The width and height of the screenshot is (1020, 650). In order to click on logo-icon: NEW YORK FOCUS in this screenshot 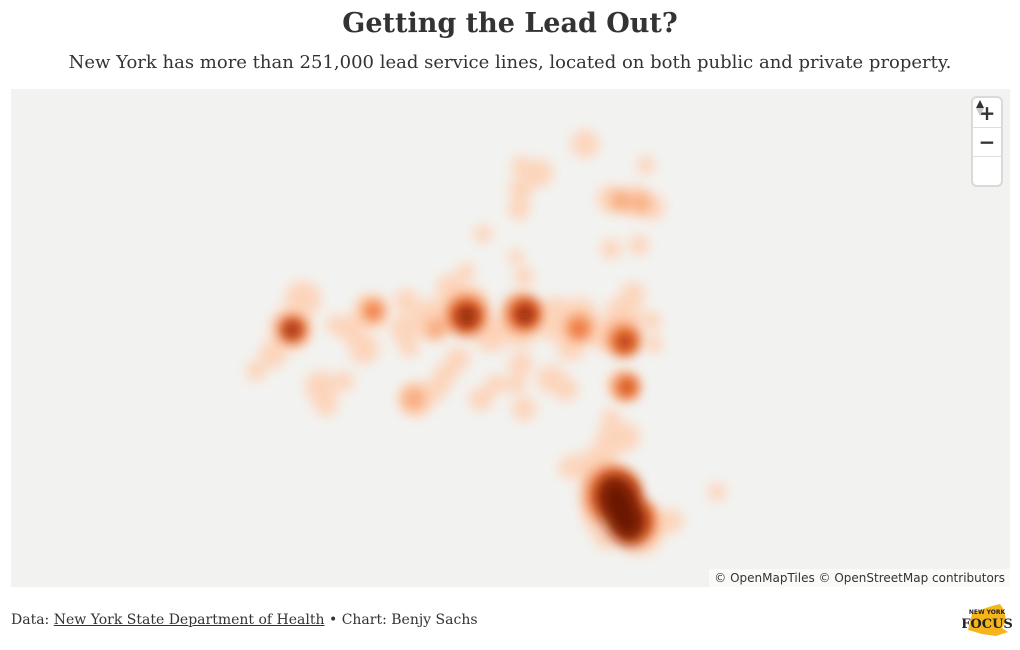, I will do `click(987, 620)`.